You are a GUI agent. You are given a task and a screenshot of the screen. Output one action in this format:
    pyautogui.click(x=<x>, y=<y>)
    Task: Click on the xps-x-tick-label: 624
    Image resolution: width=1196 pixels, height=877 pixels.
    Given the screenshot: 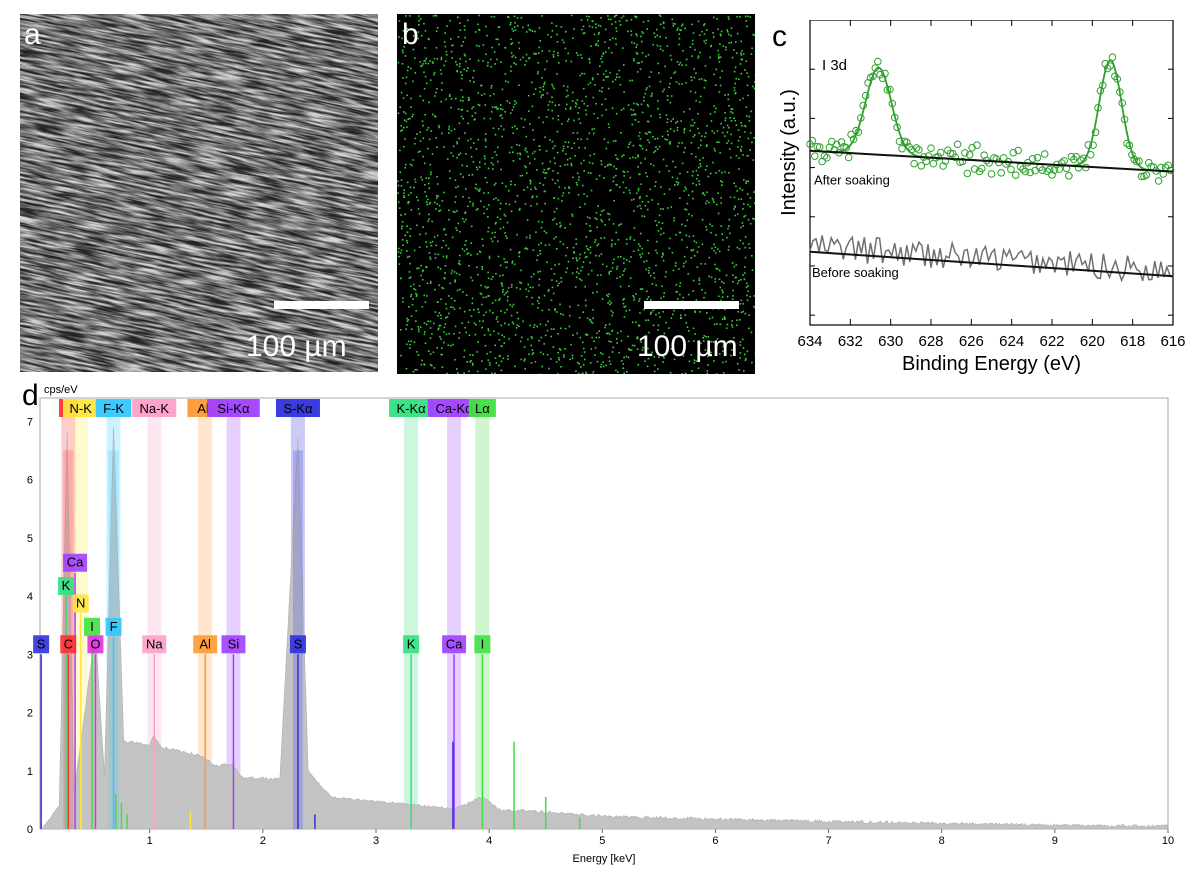 What is the action you would take?
    pyautogui.click(x=1011, y=341)
    